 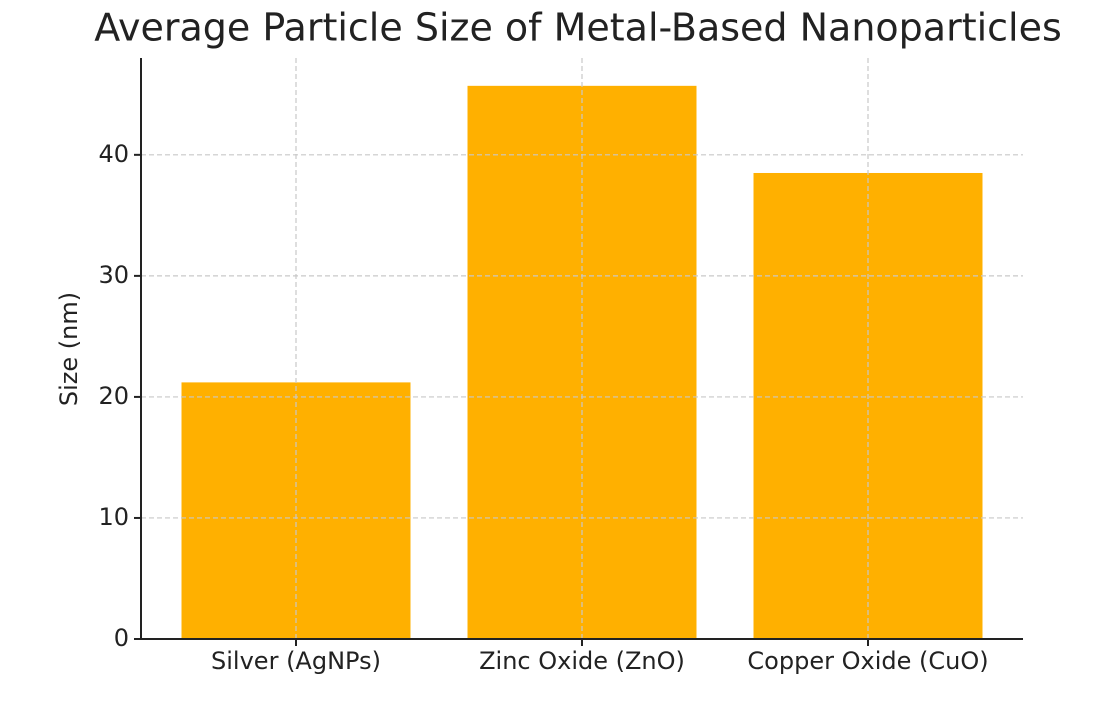 I want to click on y-tick-label: 0, so click(x=121, y=638).